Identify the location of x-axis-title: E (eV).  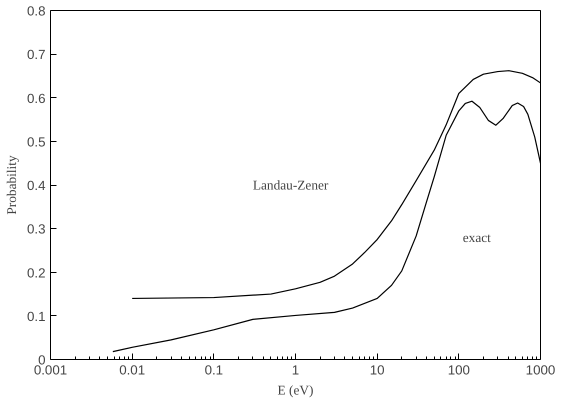
(296, 390).